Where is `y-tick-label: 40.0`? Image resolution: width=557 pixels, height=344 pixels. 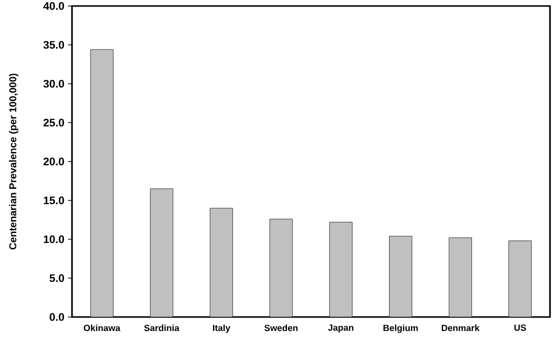
y-tick-label: 40.0 is located at coordinates (53, 6).